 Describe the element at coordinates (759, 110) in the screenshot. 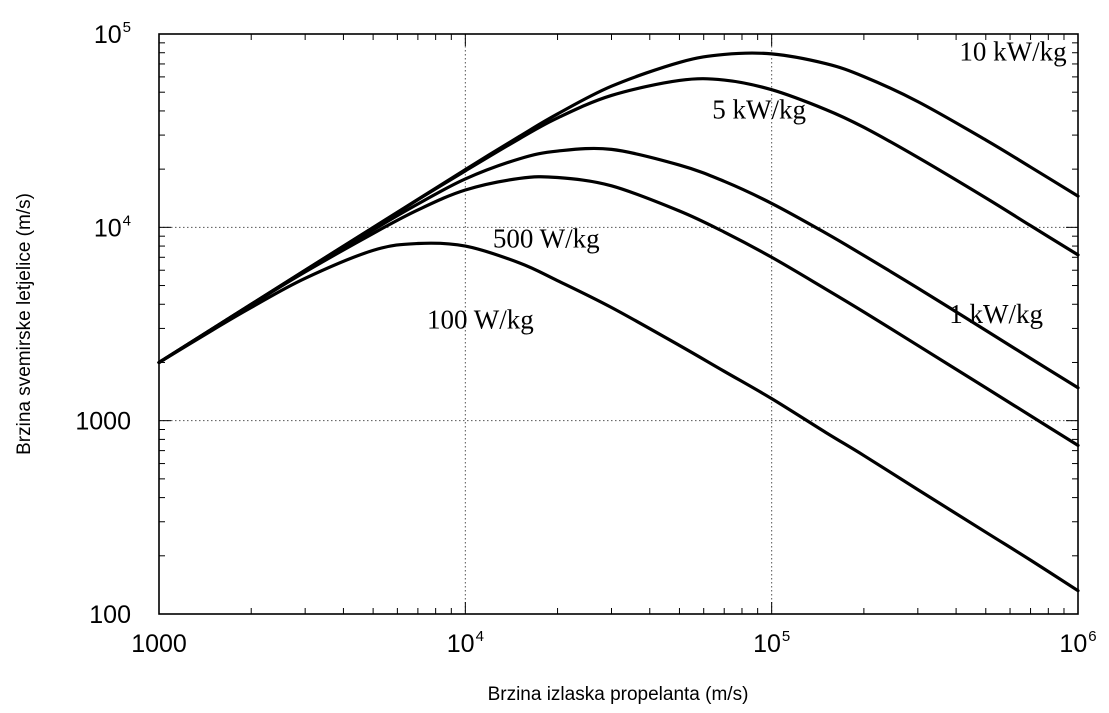

I see `curve-label: 5 kW/kg` at that location.